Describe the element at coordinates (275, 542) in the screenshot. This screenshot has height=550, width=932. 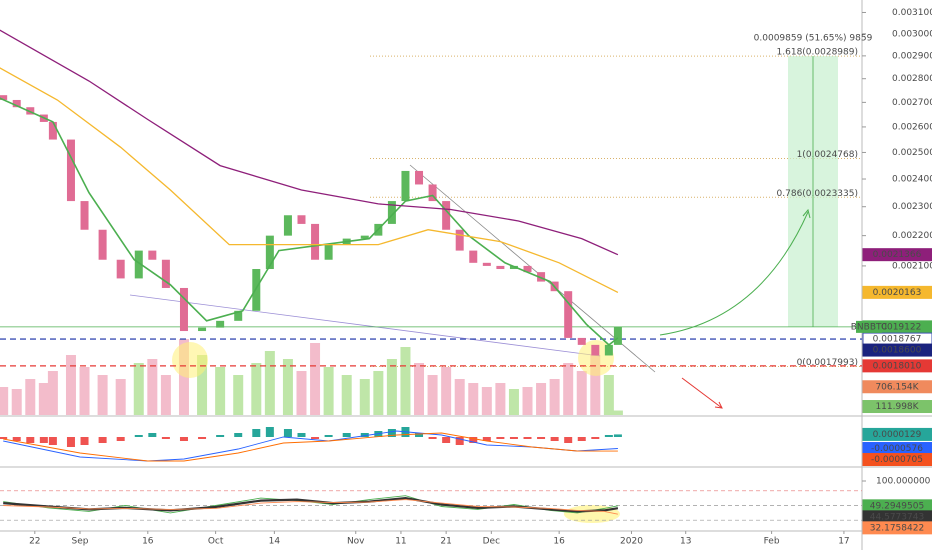
I see `x-tick-label: 14` at that location.